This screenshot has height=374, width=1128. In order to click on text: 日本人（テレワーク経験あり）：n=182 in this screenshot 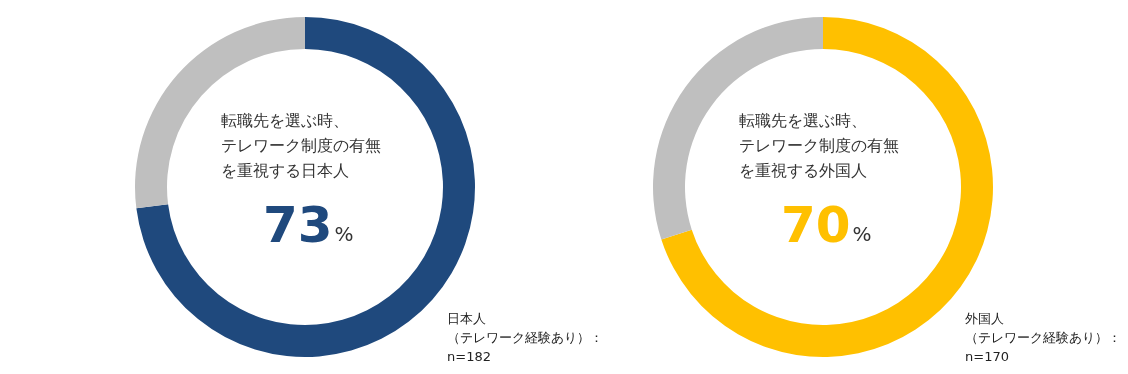, I will do `click(525, 337)`.